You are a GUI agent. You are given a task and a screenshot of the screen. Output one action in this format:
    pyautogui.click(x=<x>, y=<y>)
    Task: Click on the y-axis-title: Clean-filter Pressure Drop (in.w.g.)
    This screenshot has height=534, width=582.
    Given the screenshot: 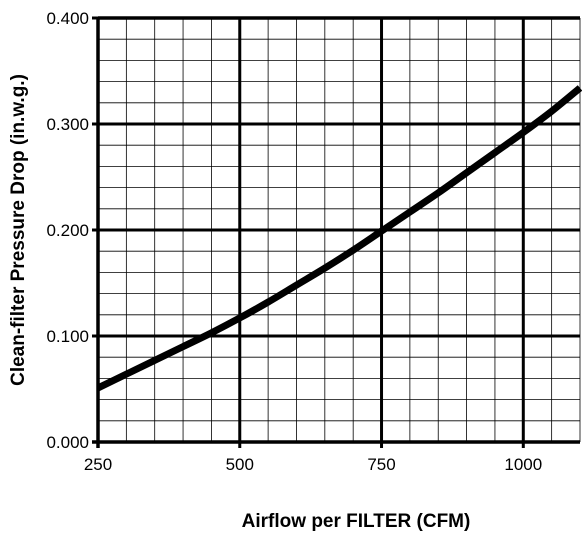 What is the action you would take?
    pyautogui.click(x=18, y=230)
    